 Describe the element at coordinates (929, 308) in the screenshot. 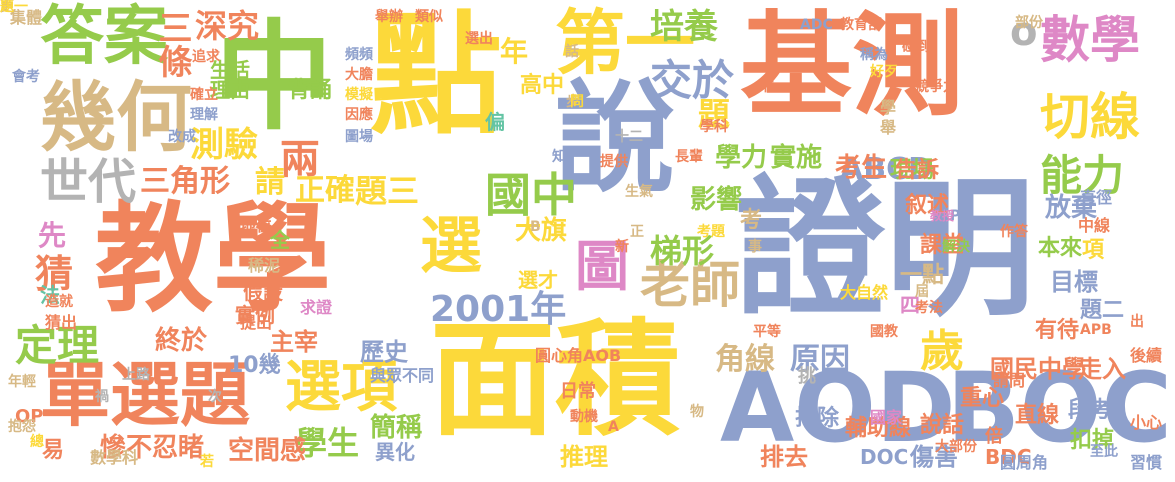

I see `cloud-word: 考法` at that location.